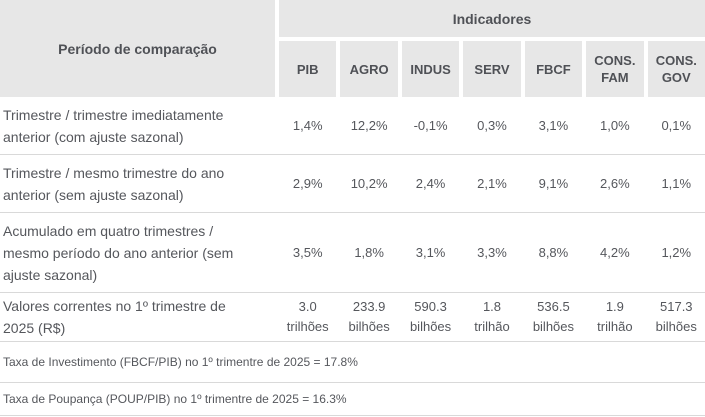 Image resolution: width=705 pixels, height=417 pixels. What do you see at coordinates (553, 316) in the screenshot?
I see `value-cell: 536.5 bilhões` at bounding box center [553, 316].